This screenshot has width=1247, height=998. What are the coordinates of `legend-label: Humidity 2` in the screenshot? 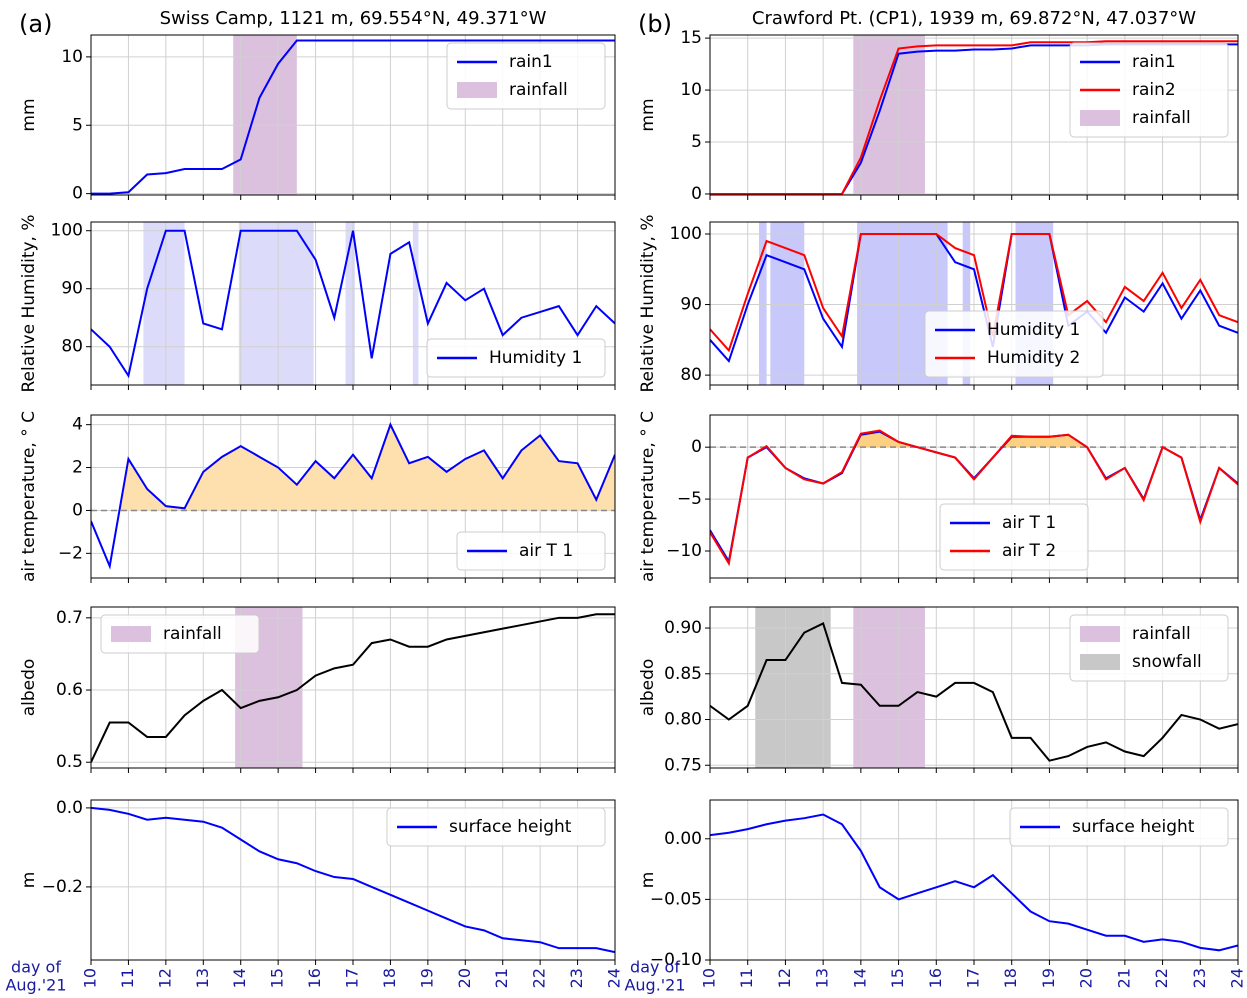 It's located at (1033, 358).